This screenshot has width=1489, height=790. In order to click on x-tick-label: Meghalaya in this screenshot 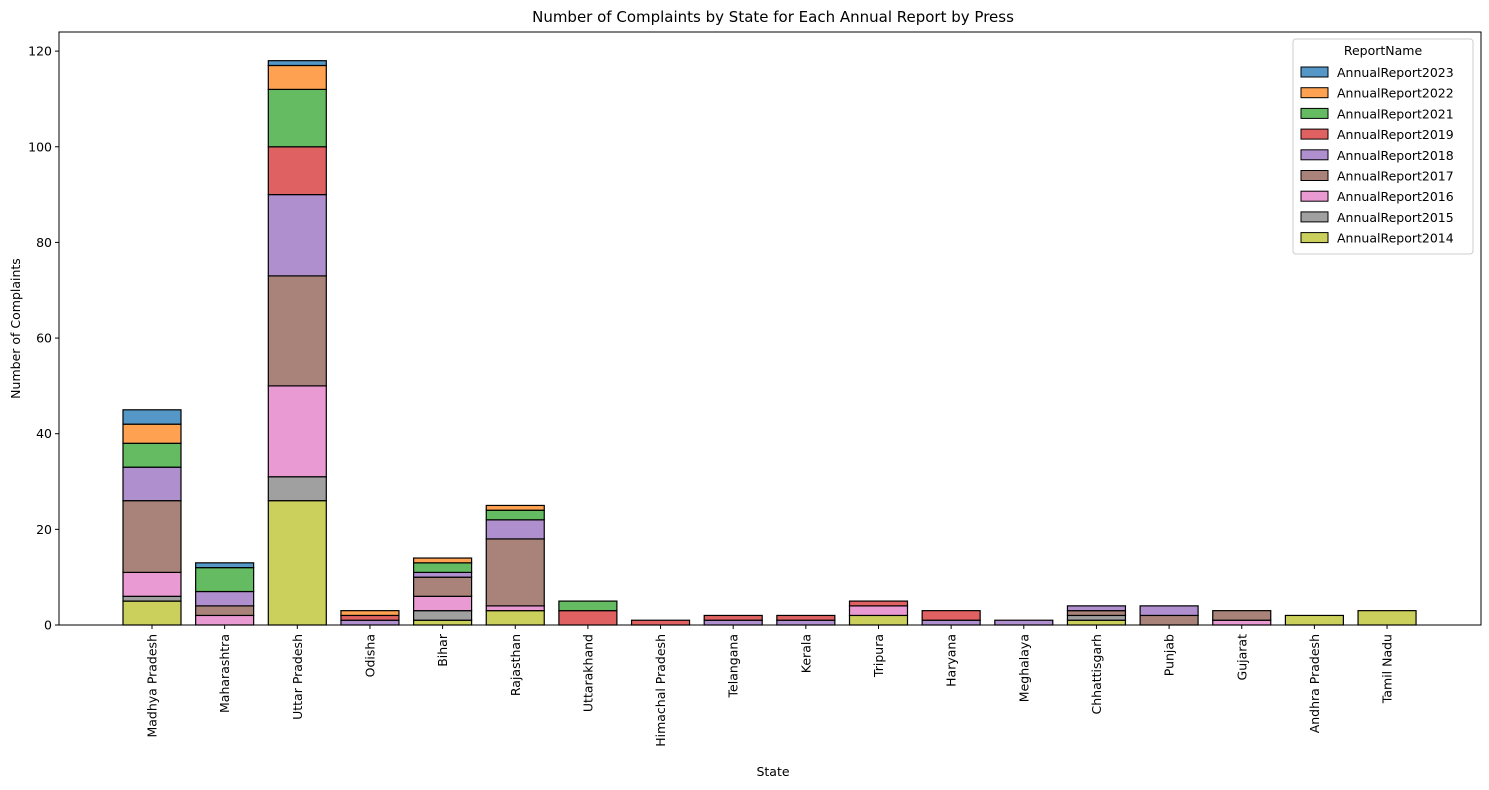, I will do `click(1023, 668)`.